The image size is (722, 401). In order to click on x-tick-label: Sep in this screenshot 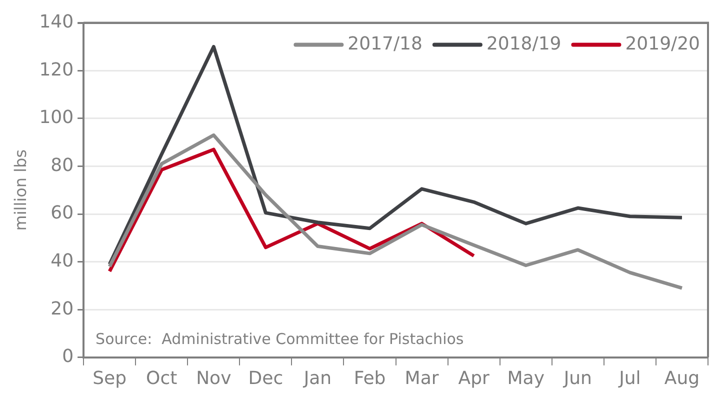, I will do `click(109, 378)`.